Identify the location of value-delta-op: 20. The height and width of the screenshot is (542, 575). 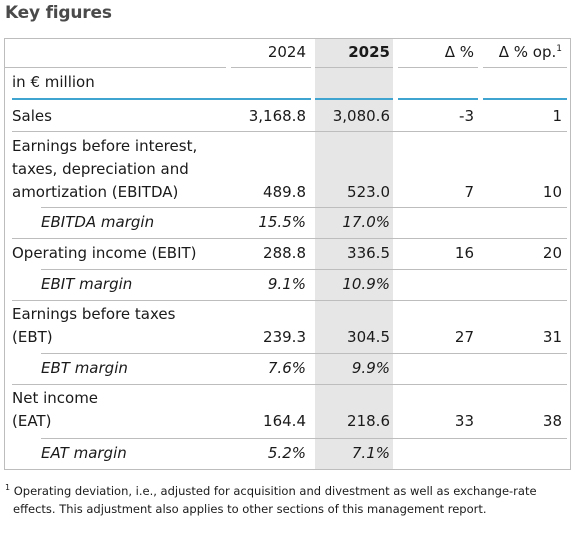
(552, 253).